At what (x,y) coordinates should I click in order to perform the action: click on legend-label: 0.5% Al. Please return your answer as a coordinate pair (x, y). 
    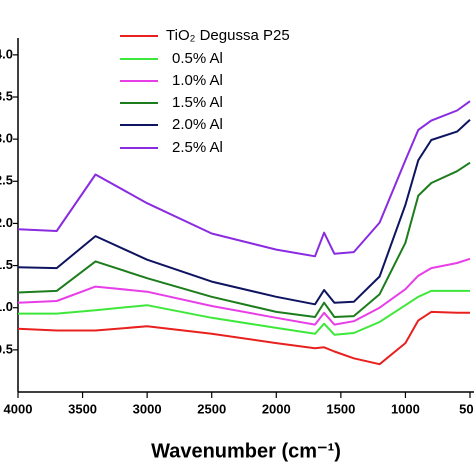
    Looking at the image, I should click on (197, 58).